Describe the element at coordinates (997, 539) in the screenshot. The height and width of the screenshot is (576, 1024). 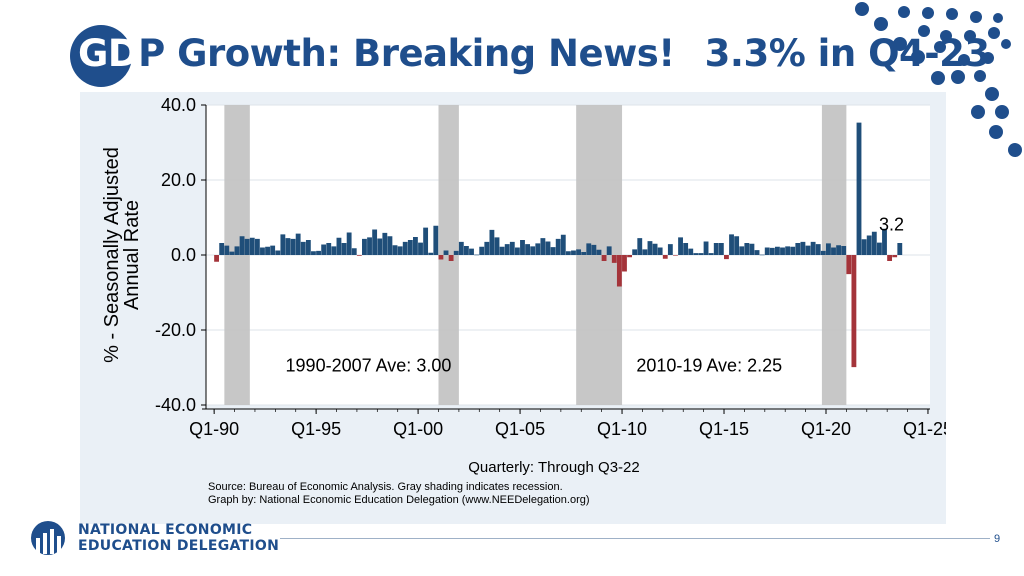
I see `page-number: 9` at that location.